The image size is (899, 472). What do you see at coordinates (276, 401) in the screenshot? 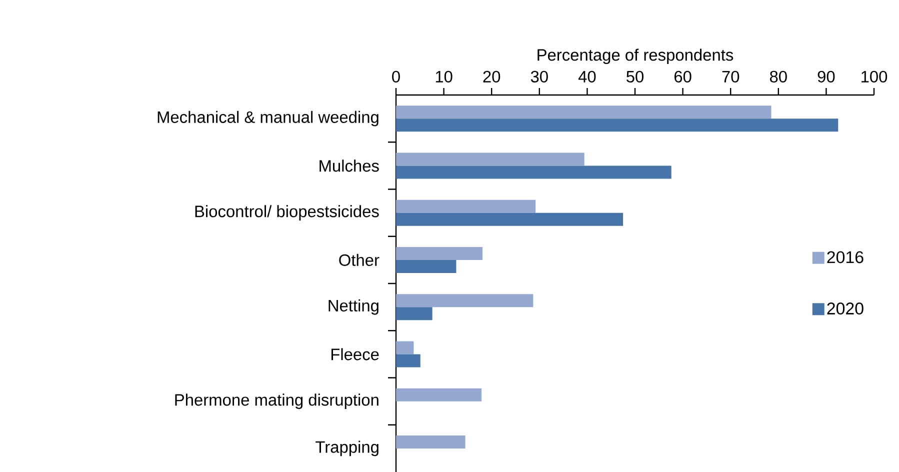
I see `y-tick-label: Phermone mating disruption` at bounding box center [276, 401].